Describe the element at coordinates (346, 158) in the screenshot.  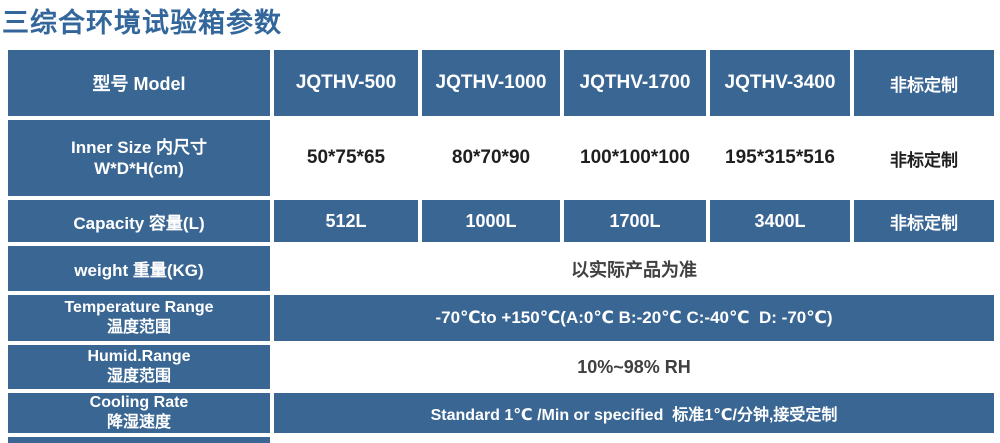
I see `inner-size-value: 50*75*65` at that location.